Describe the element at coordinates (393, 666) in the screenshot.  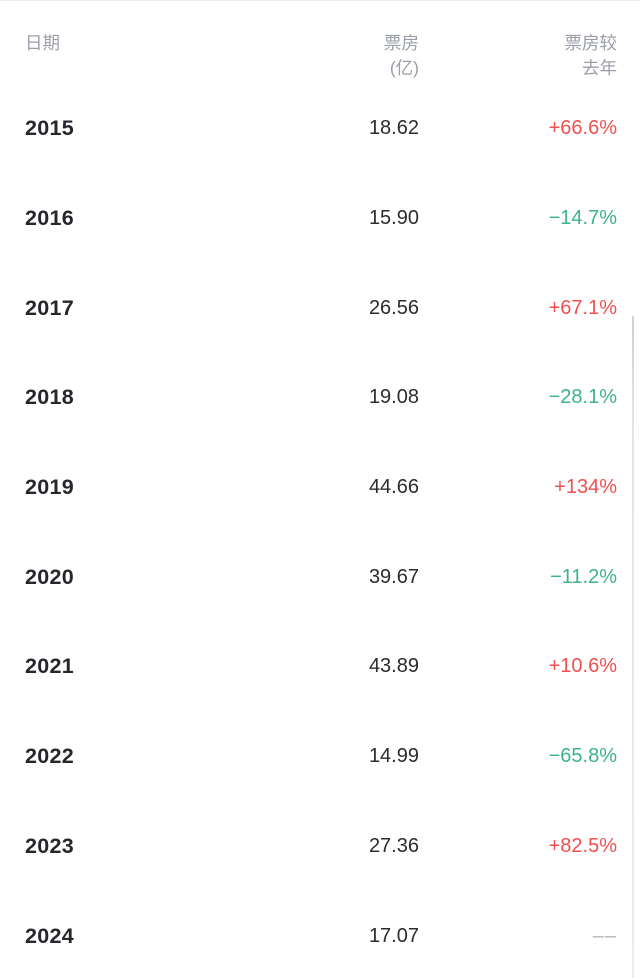
I see `boxoffice-value: 43.89` at that location.